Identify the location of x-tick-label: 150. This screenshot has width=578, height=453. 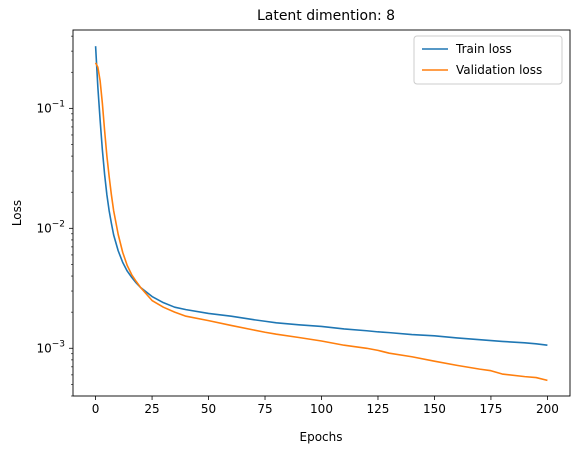
(434, 409).